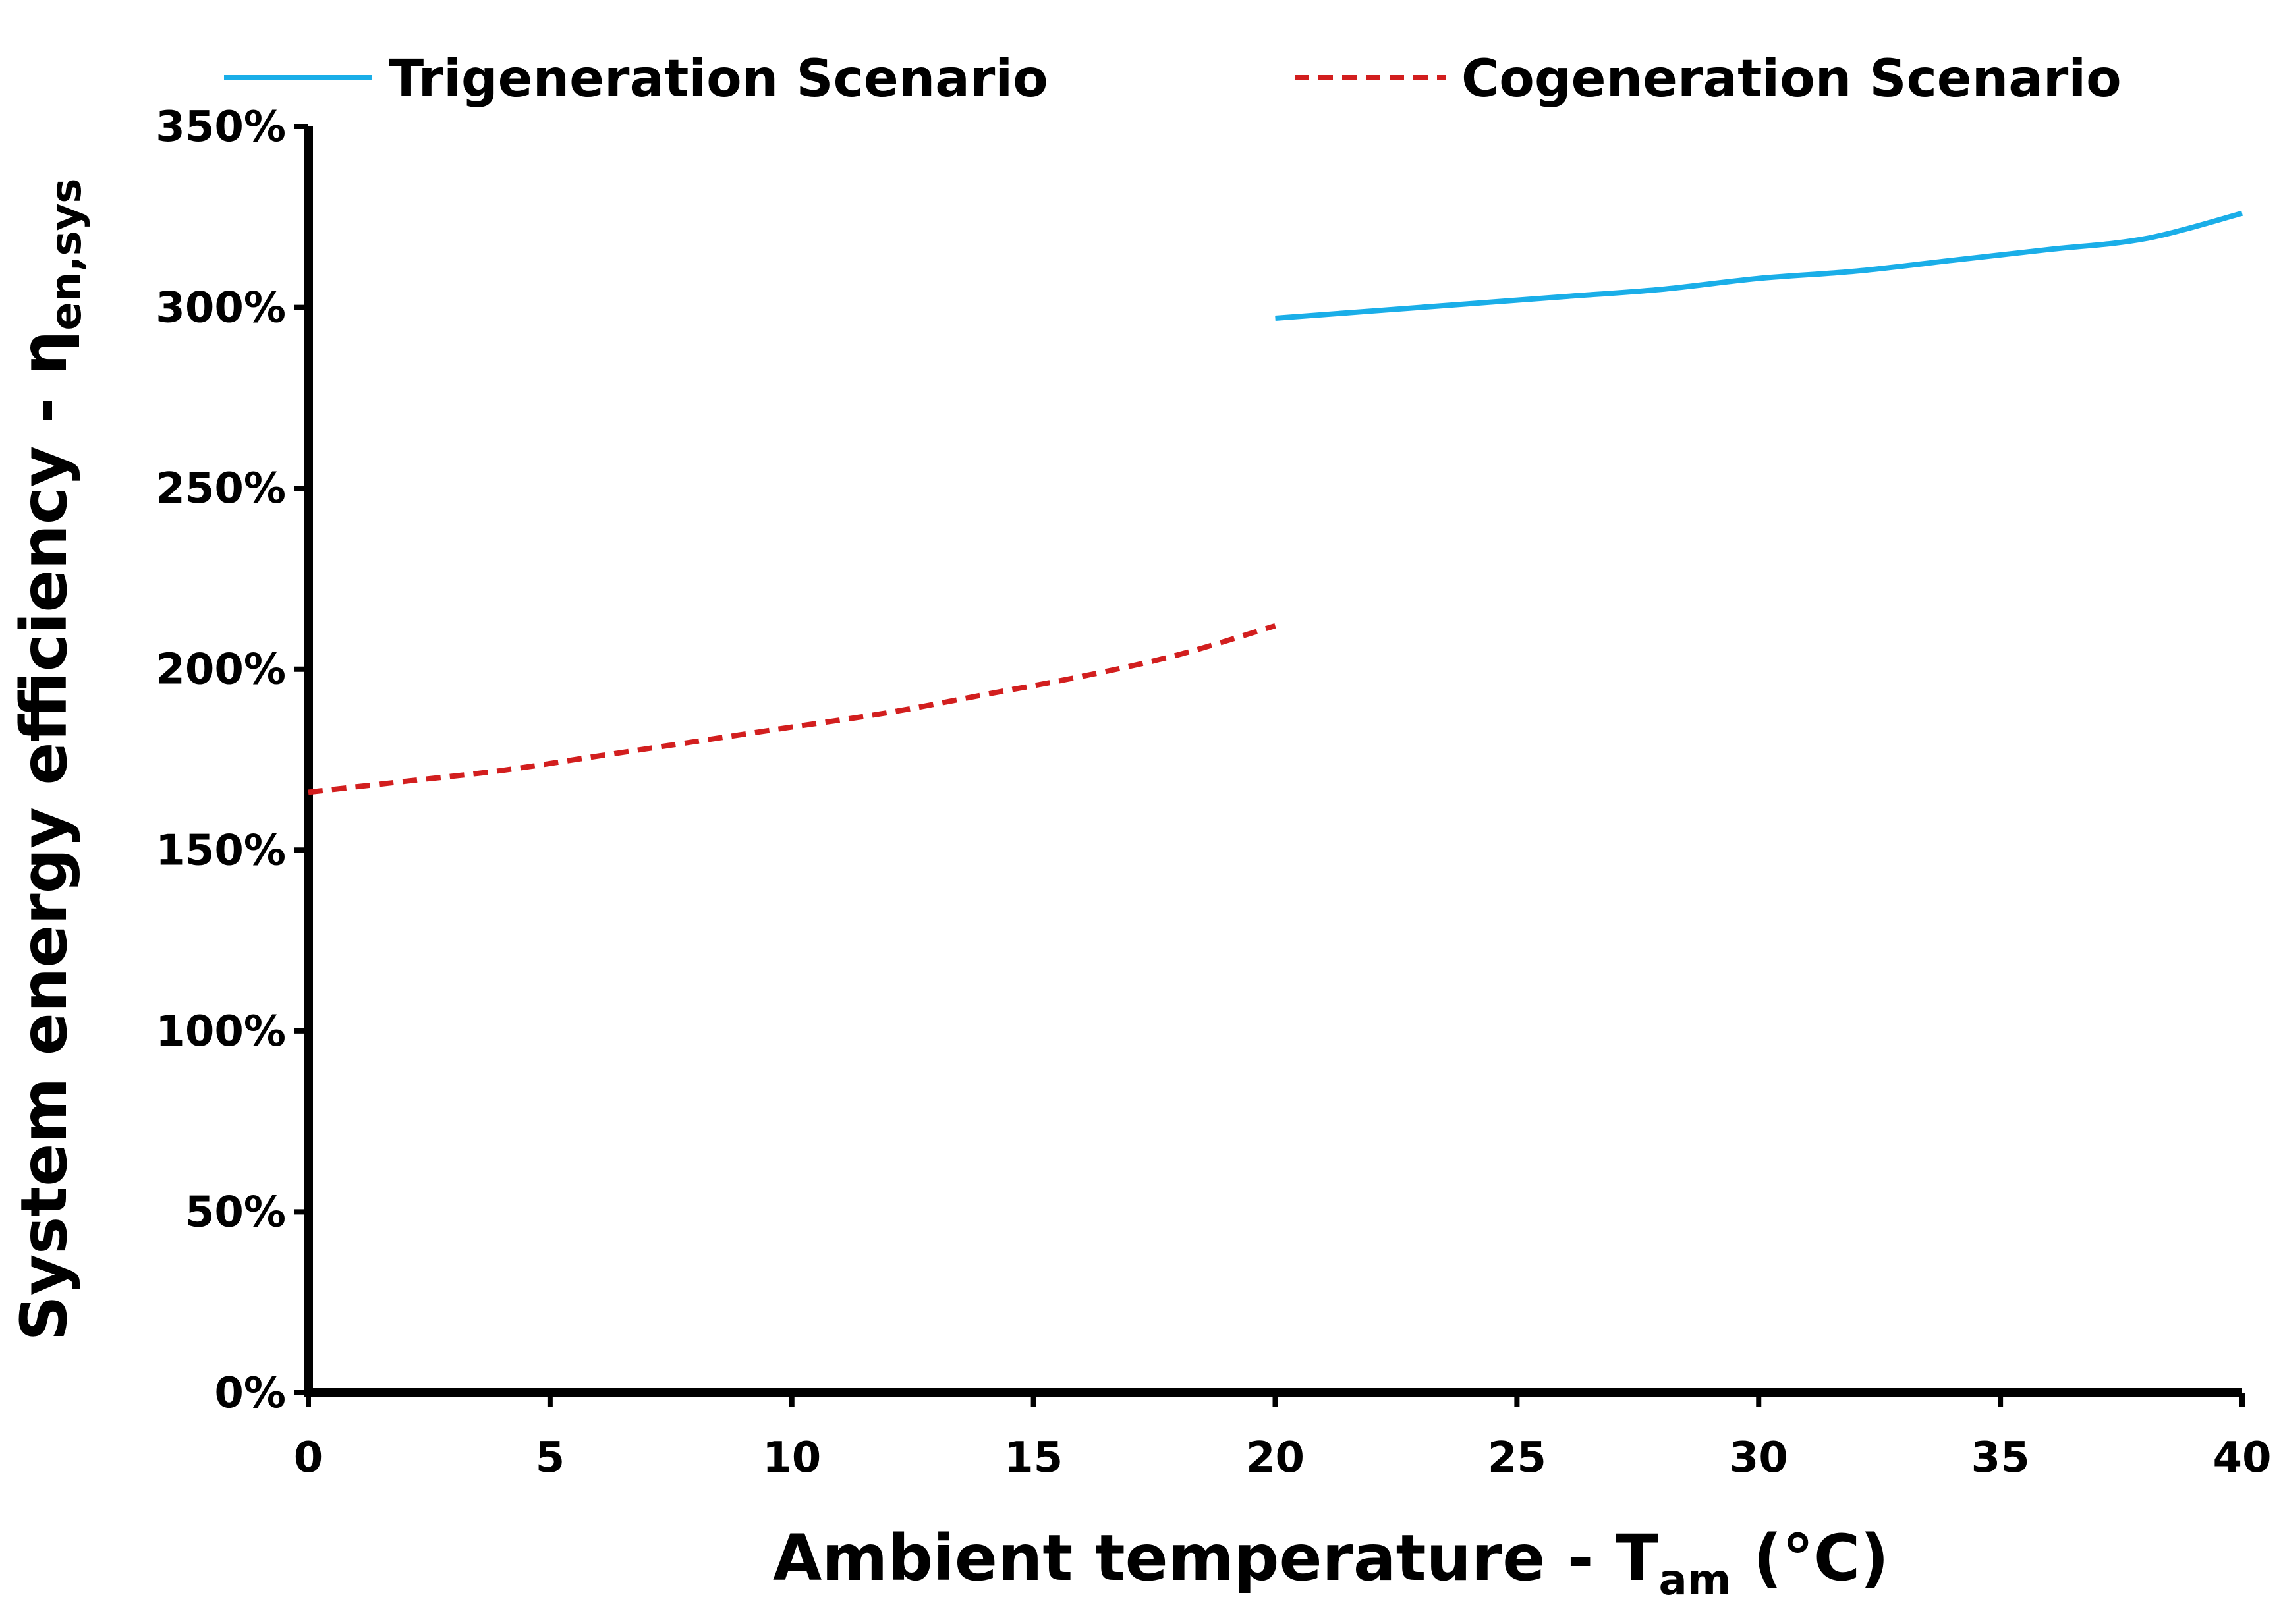 This screenshot has width=2281, height=1624. I want to click on x-tick-label: 25, so click(1517, 1458).